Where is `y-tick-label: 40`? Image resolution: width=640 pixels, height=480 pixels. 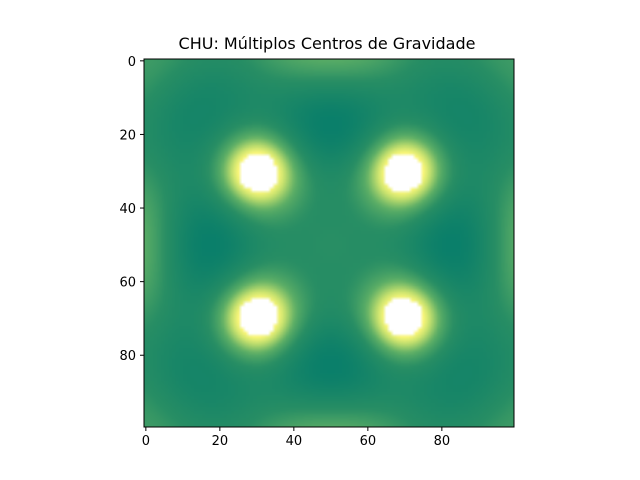 y-tick-label: 40 is located at coordinates (127, 209).